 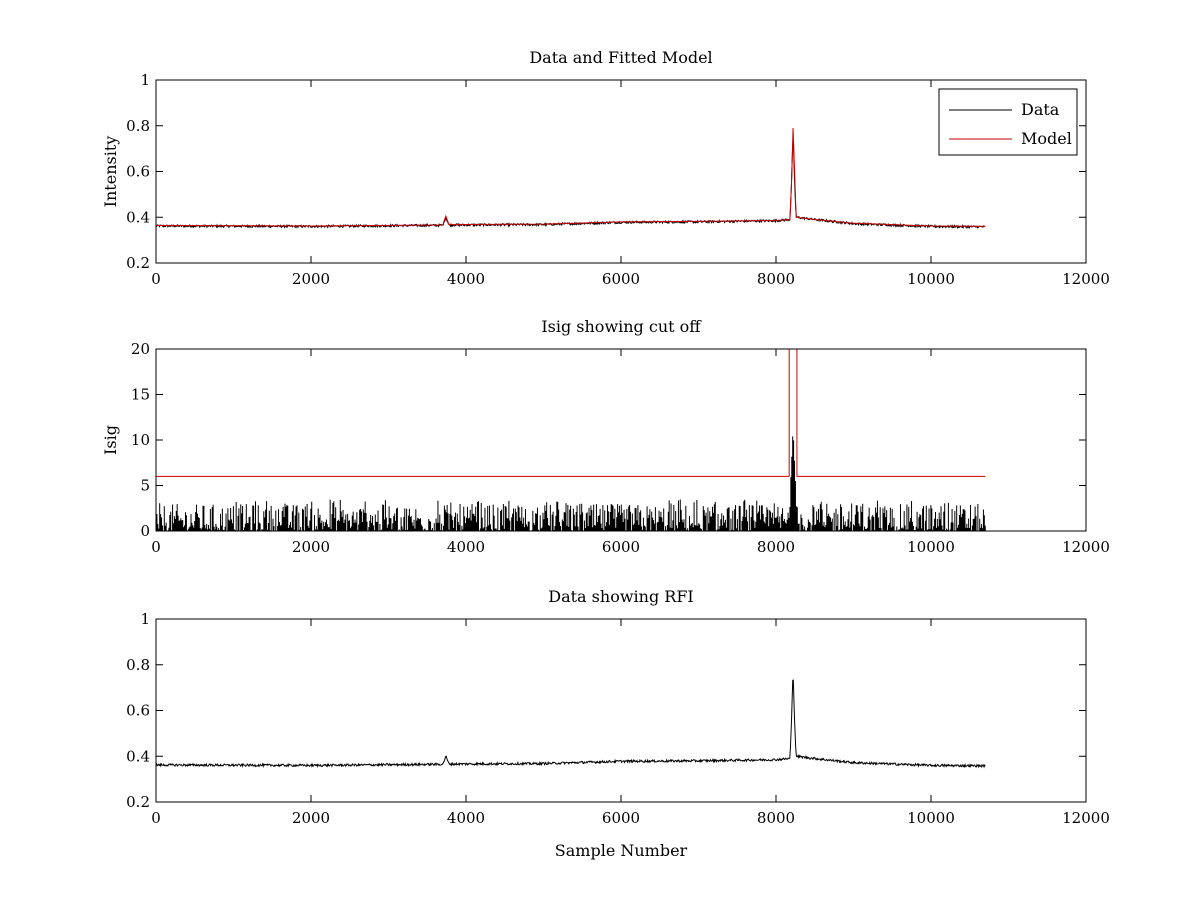 What do you see at coordinates (140, 395) in the screenshot?
I see `y-tick-label: 15` at bounding box center [140, 395].